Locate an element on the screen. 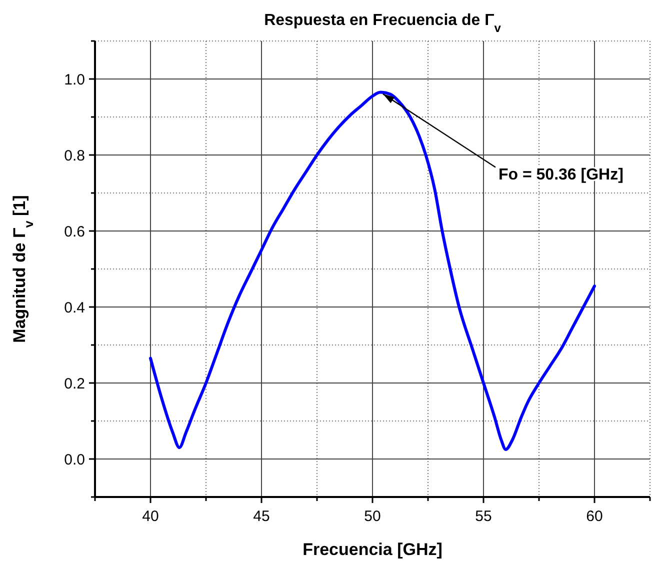 The image size is (661, 568). y-tick-label: 0.2 is located at coordinates (74, 383).